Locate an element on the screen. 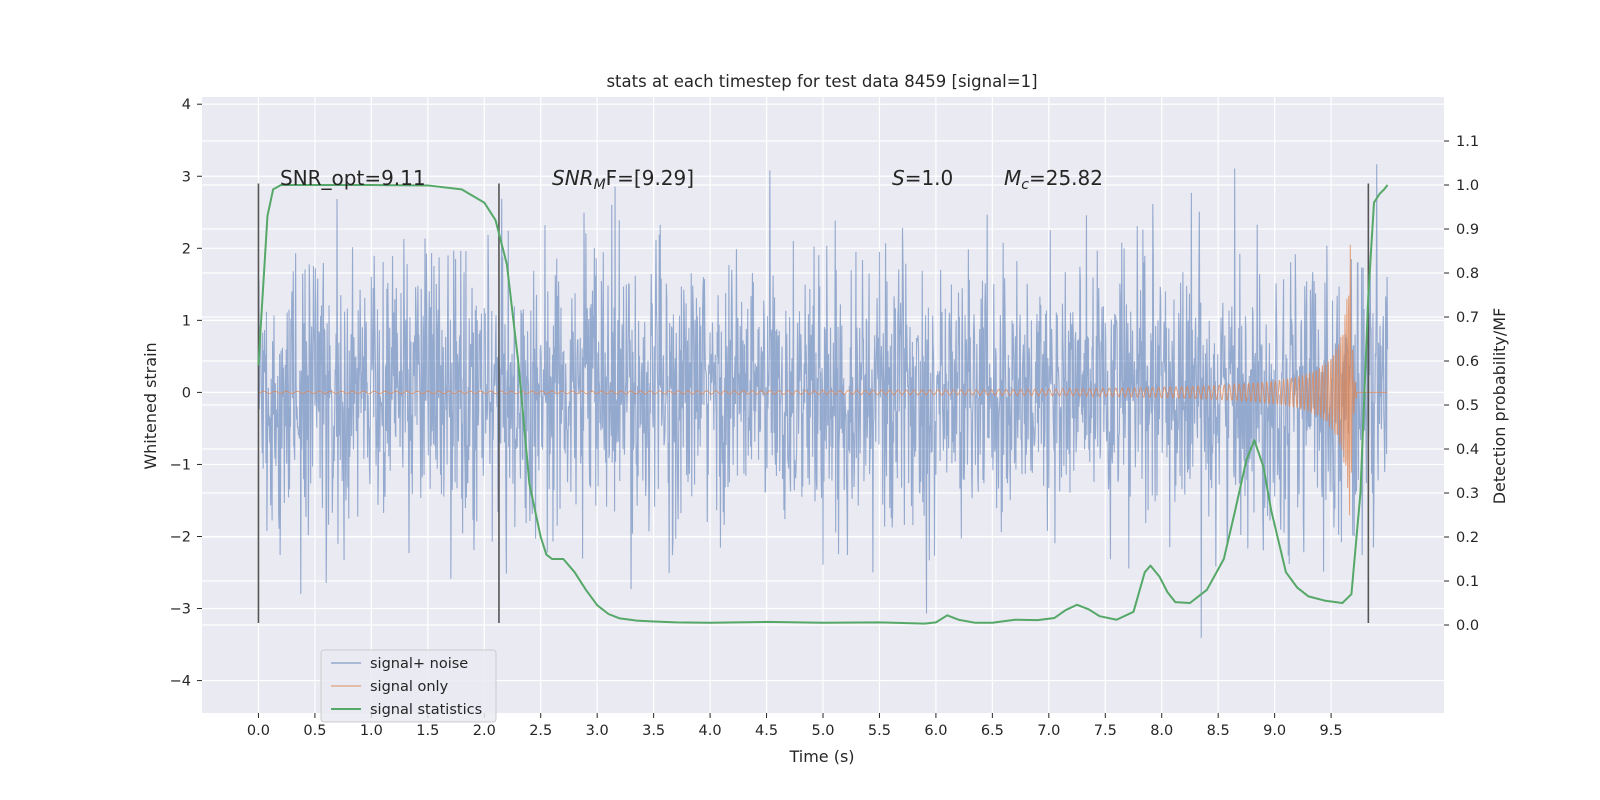 This screenshot has height=800, width=1600. y-axis-left-label: Whitened strain is located at coordinates (150, 405).